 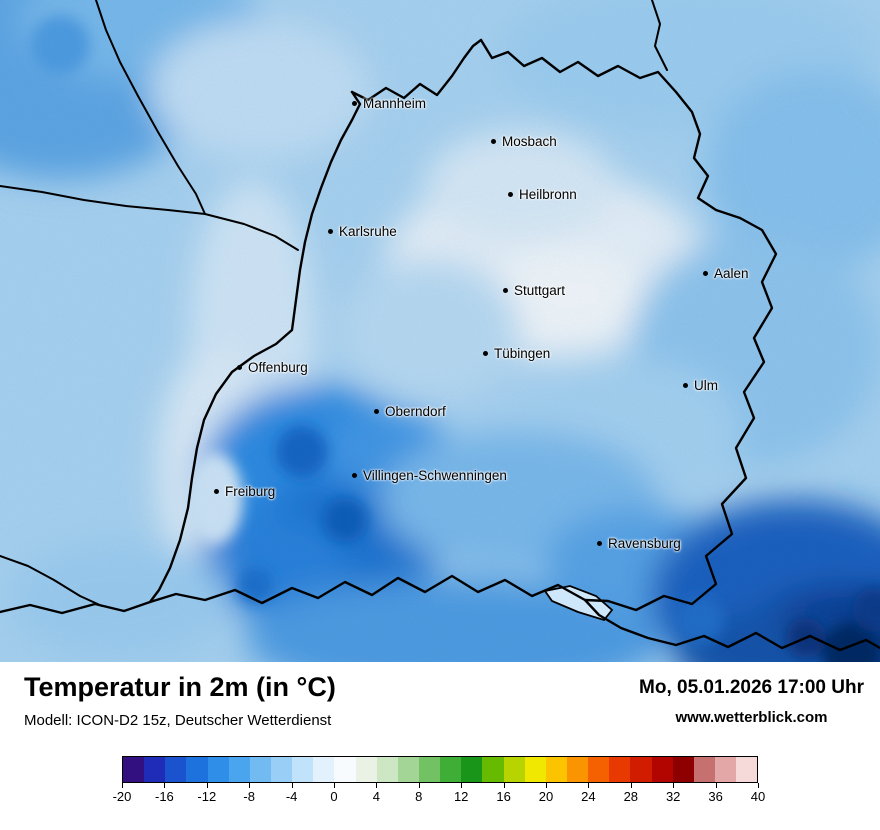 What do you see at coordinates (758, 796) in the screenshot?
I see `colorbar-tick-label: 40` at bounding box center [758, 796].